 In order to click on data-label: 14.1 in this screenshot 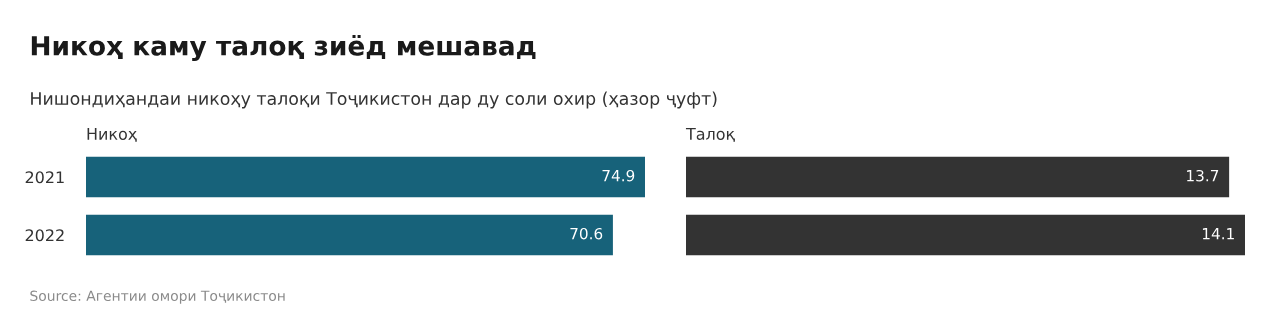, I will do `click(1218, 234)`.